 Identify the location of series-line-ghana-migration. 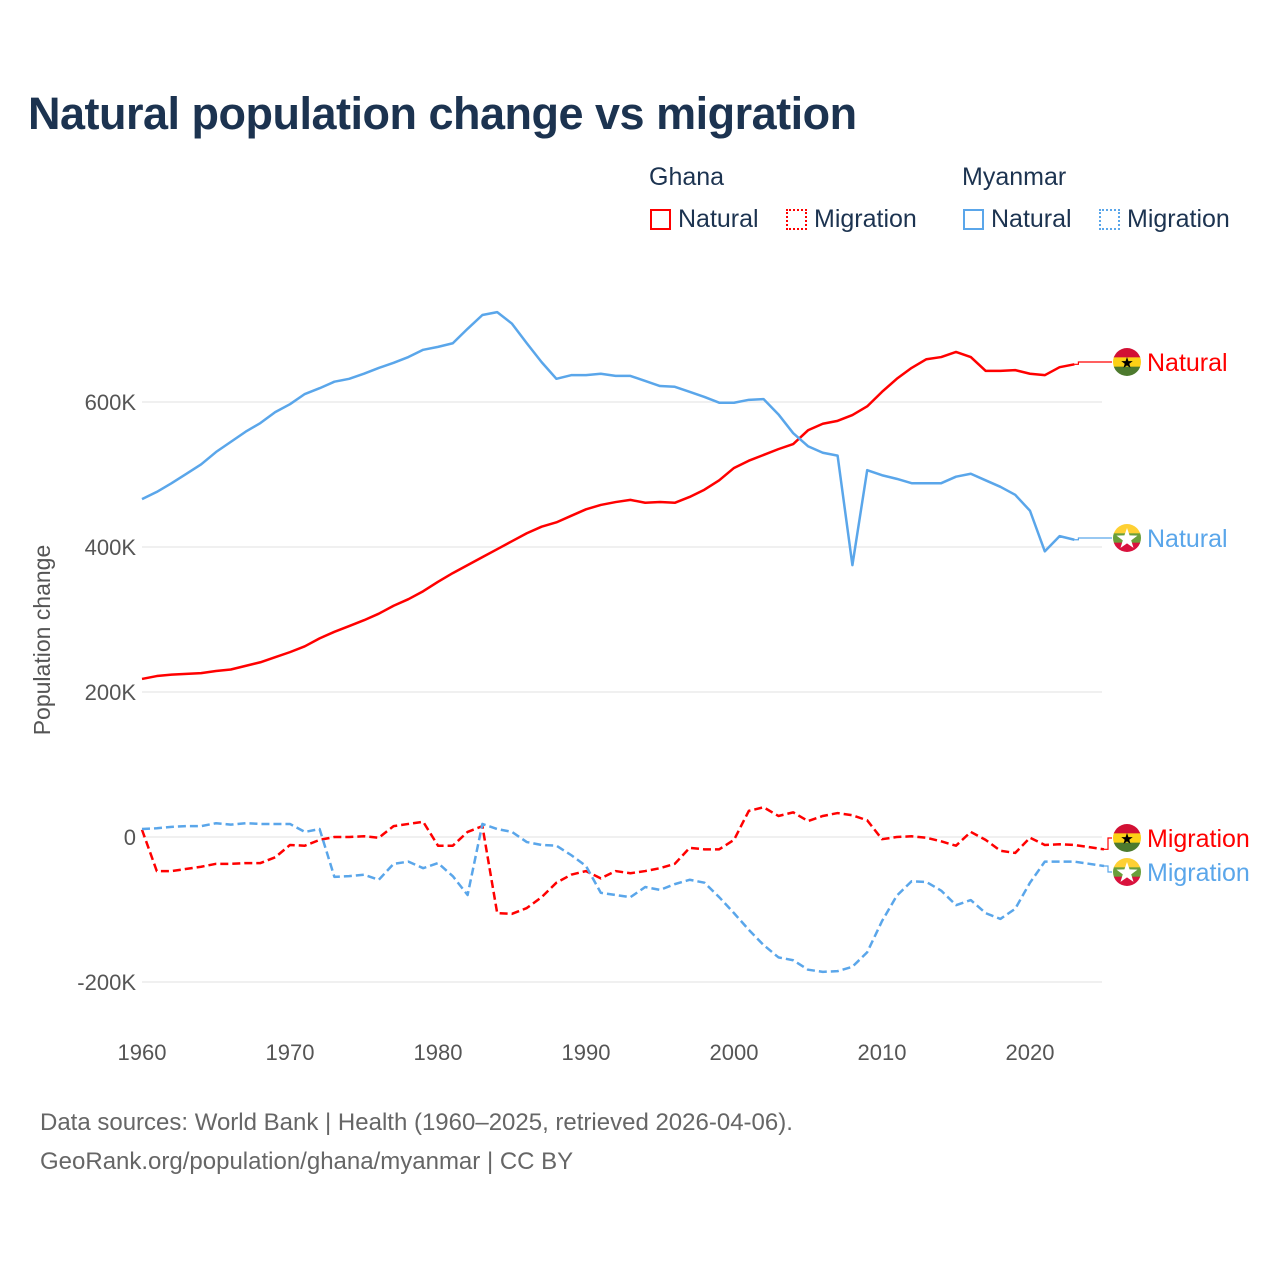
(622, 861).